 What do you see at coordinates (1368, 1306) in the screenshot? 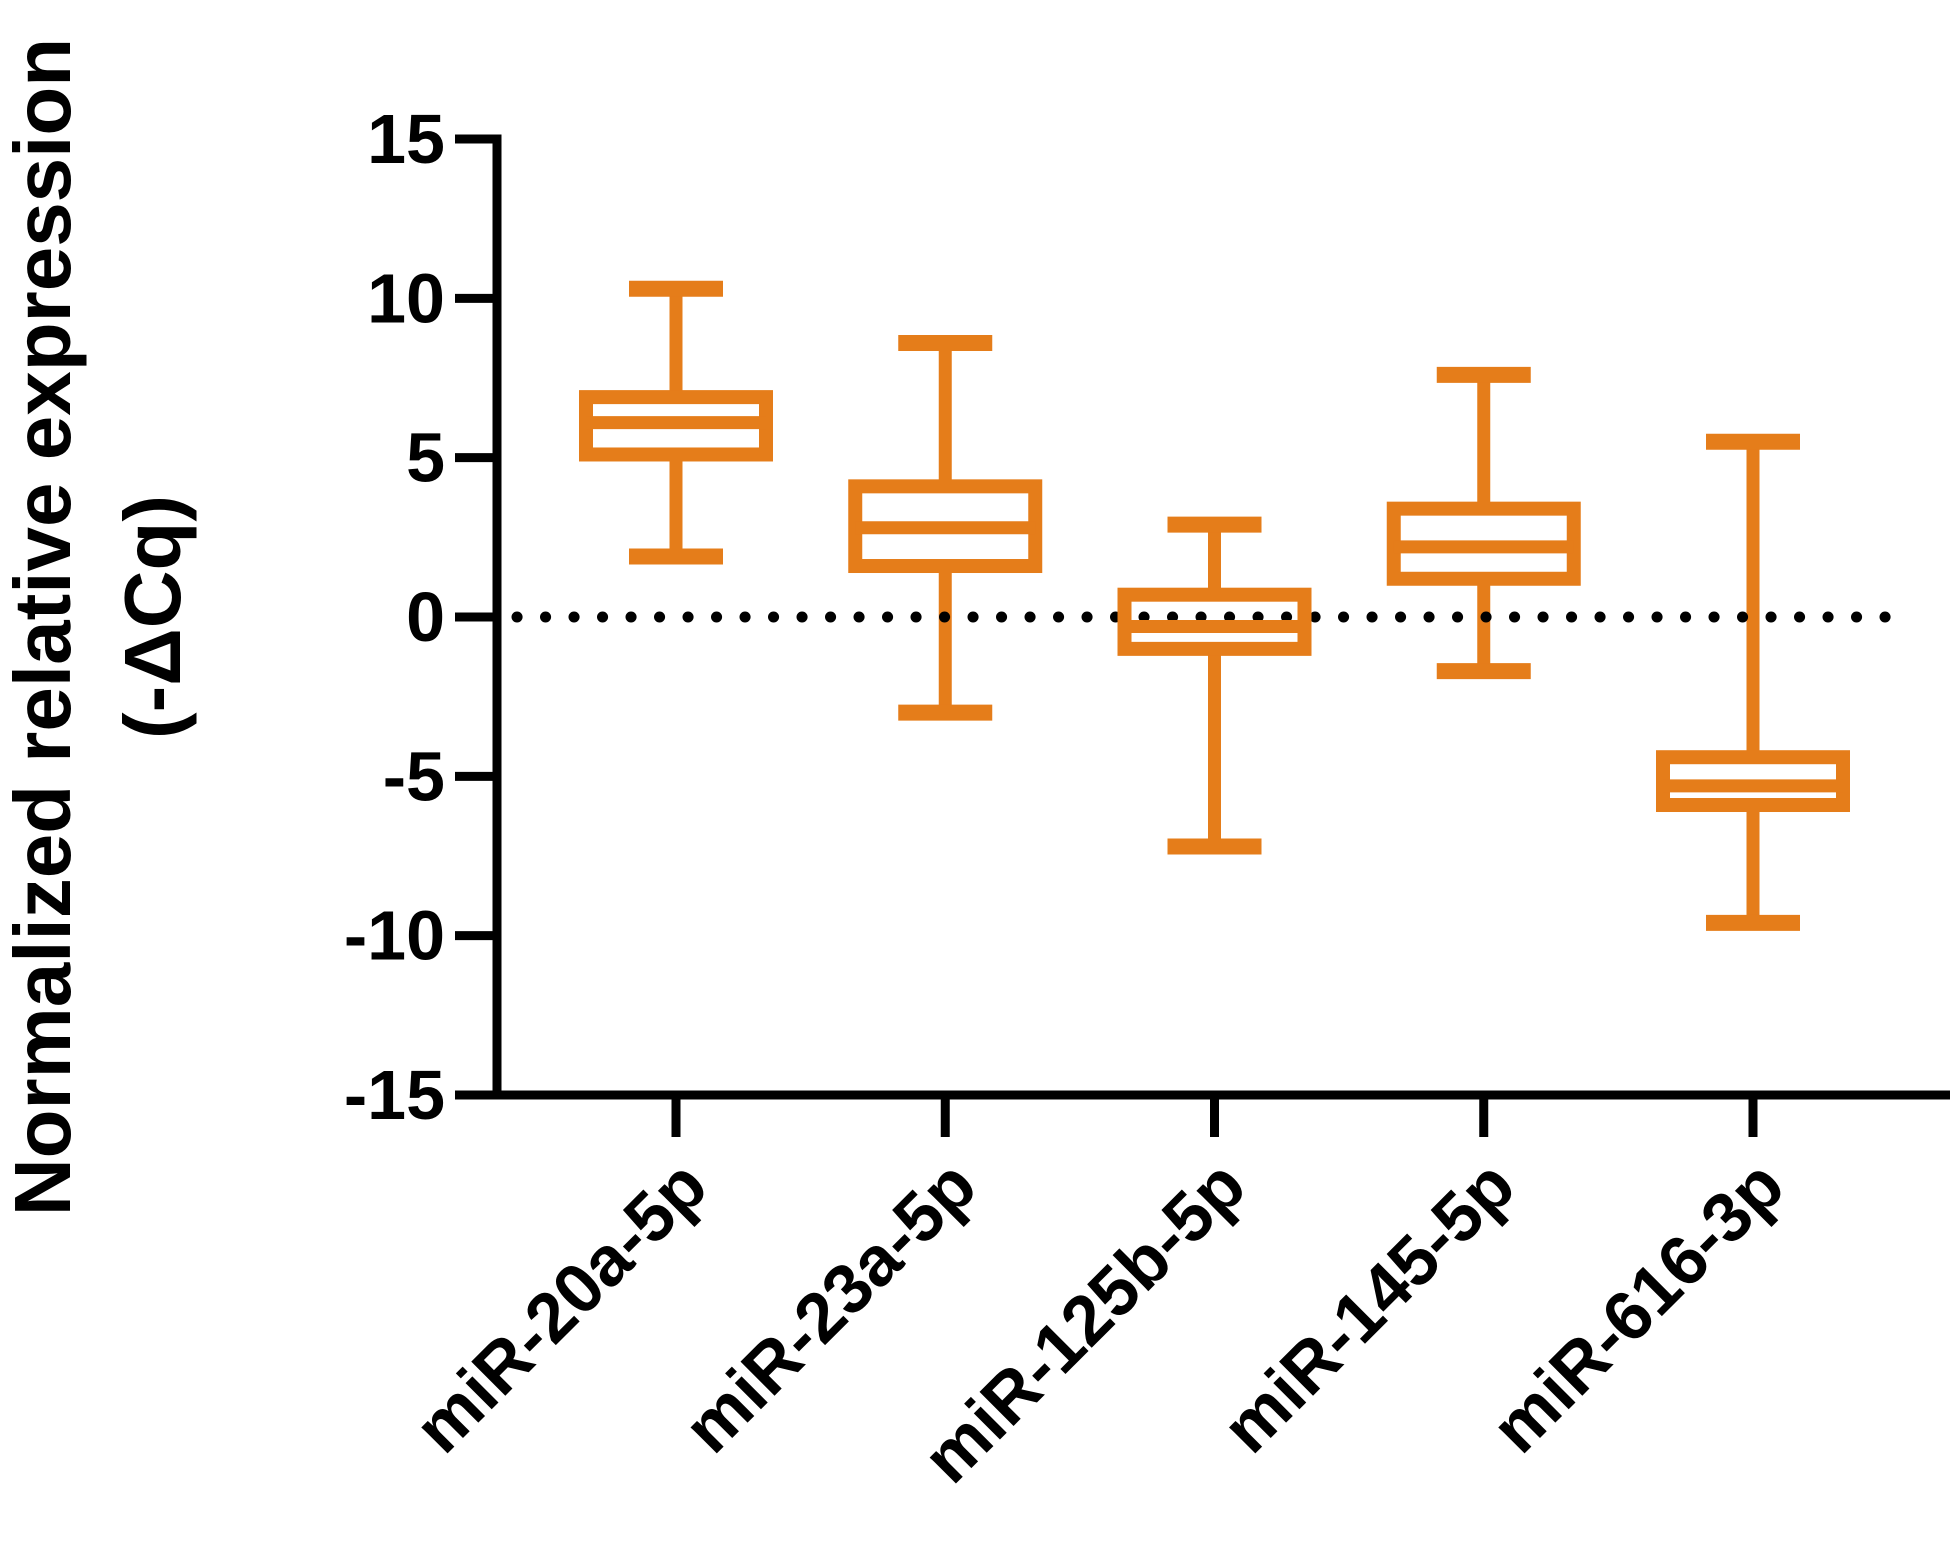
I see `x-category-label-miR-145-5p: miR-145-5p` at bounding box center [1368, 1306].